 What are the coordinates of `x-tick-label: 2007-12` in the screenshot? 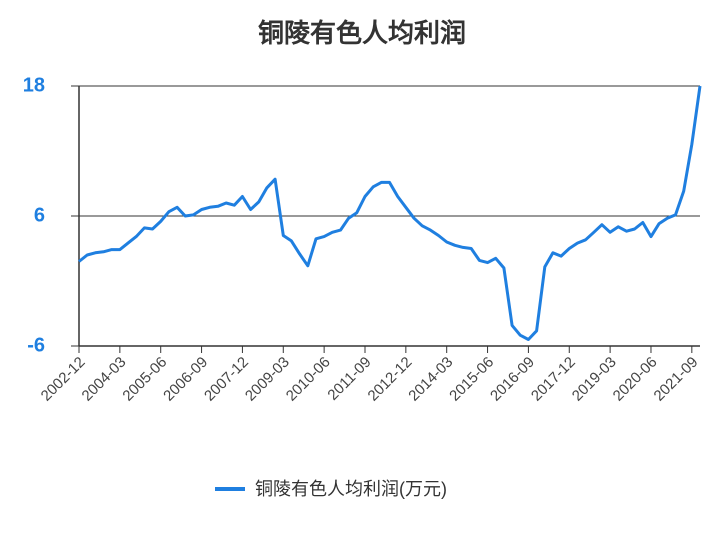 It's located at (226, 379).